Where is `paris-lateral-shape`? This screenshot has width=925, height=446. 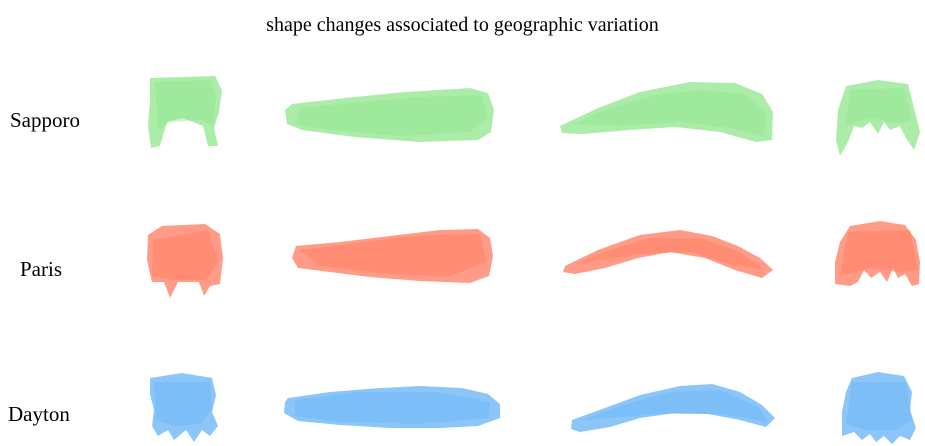 paris-lateral-shape is located at coordinates (668, 254).